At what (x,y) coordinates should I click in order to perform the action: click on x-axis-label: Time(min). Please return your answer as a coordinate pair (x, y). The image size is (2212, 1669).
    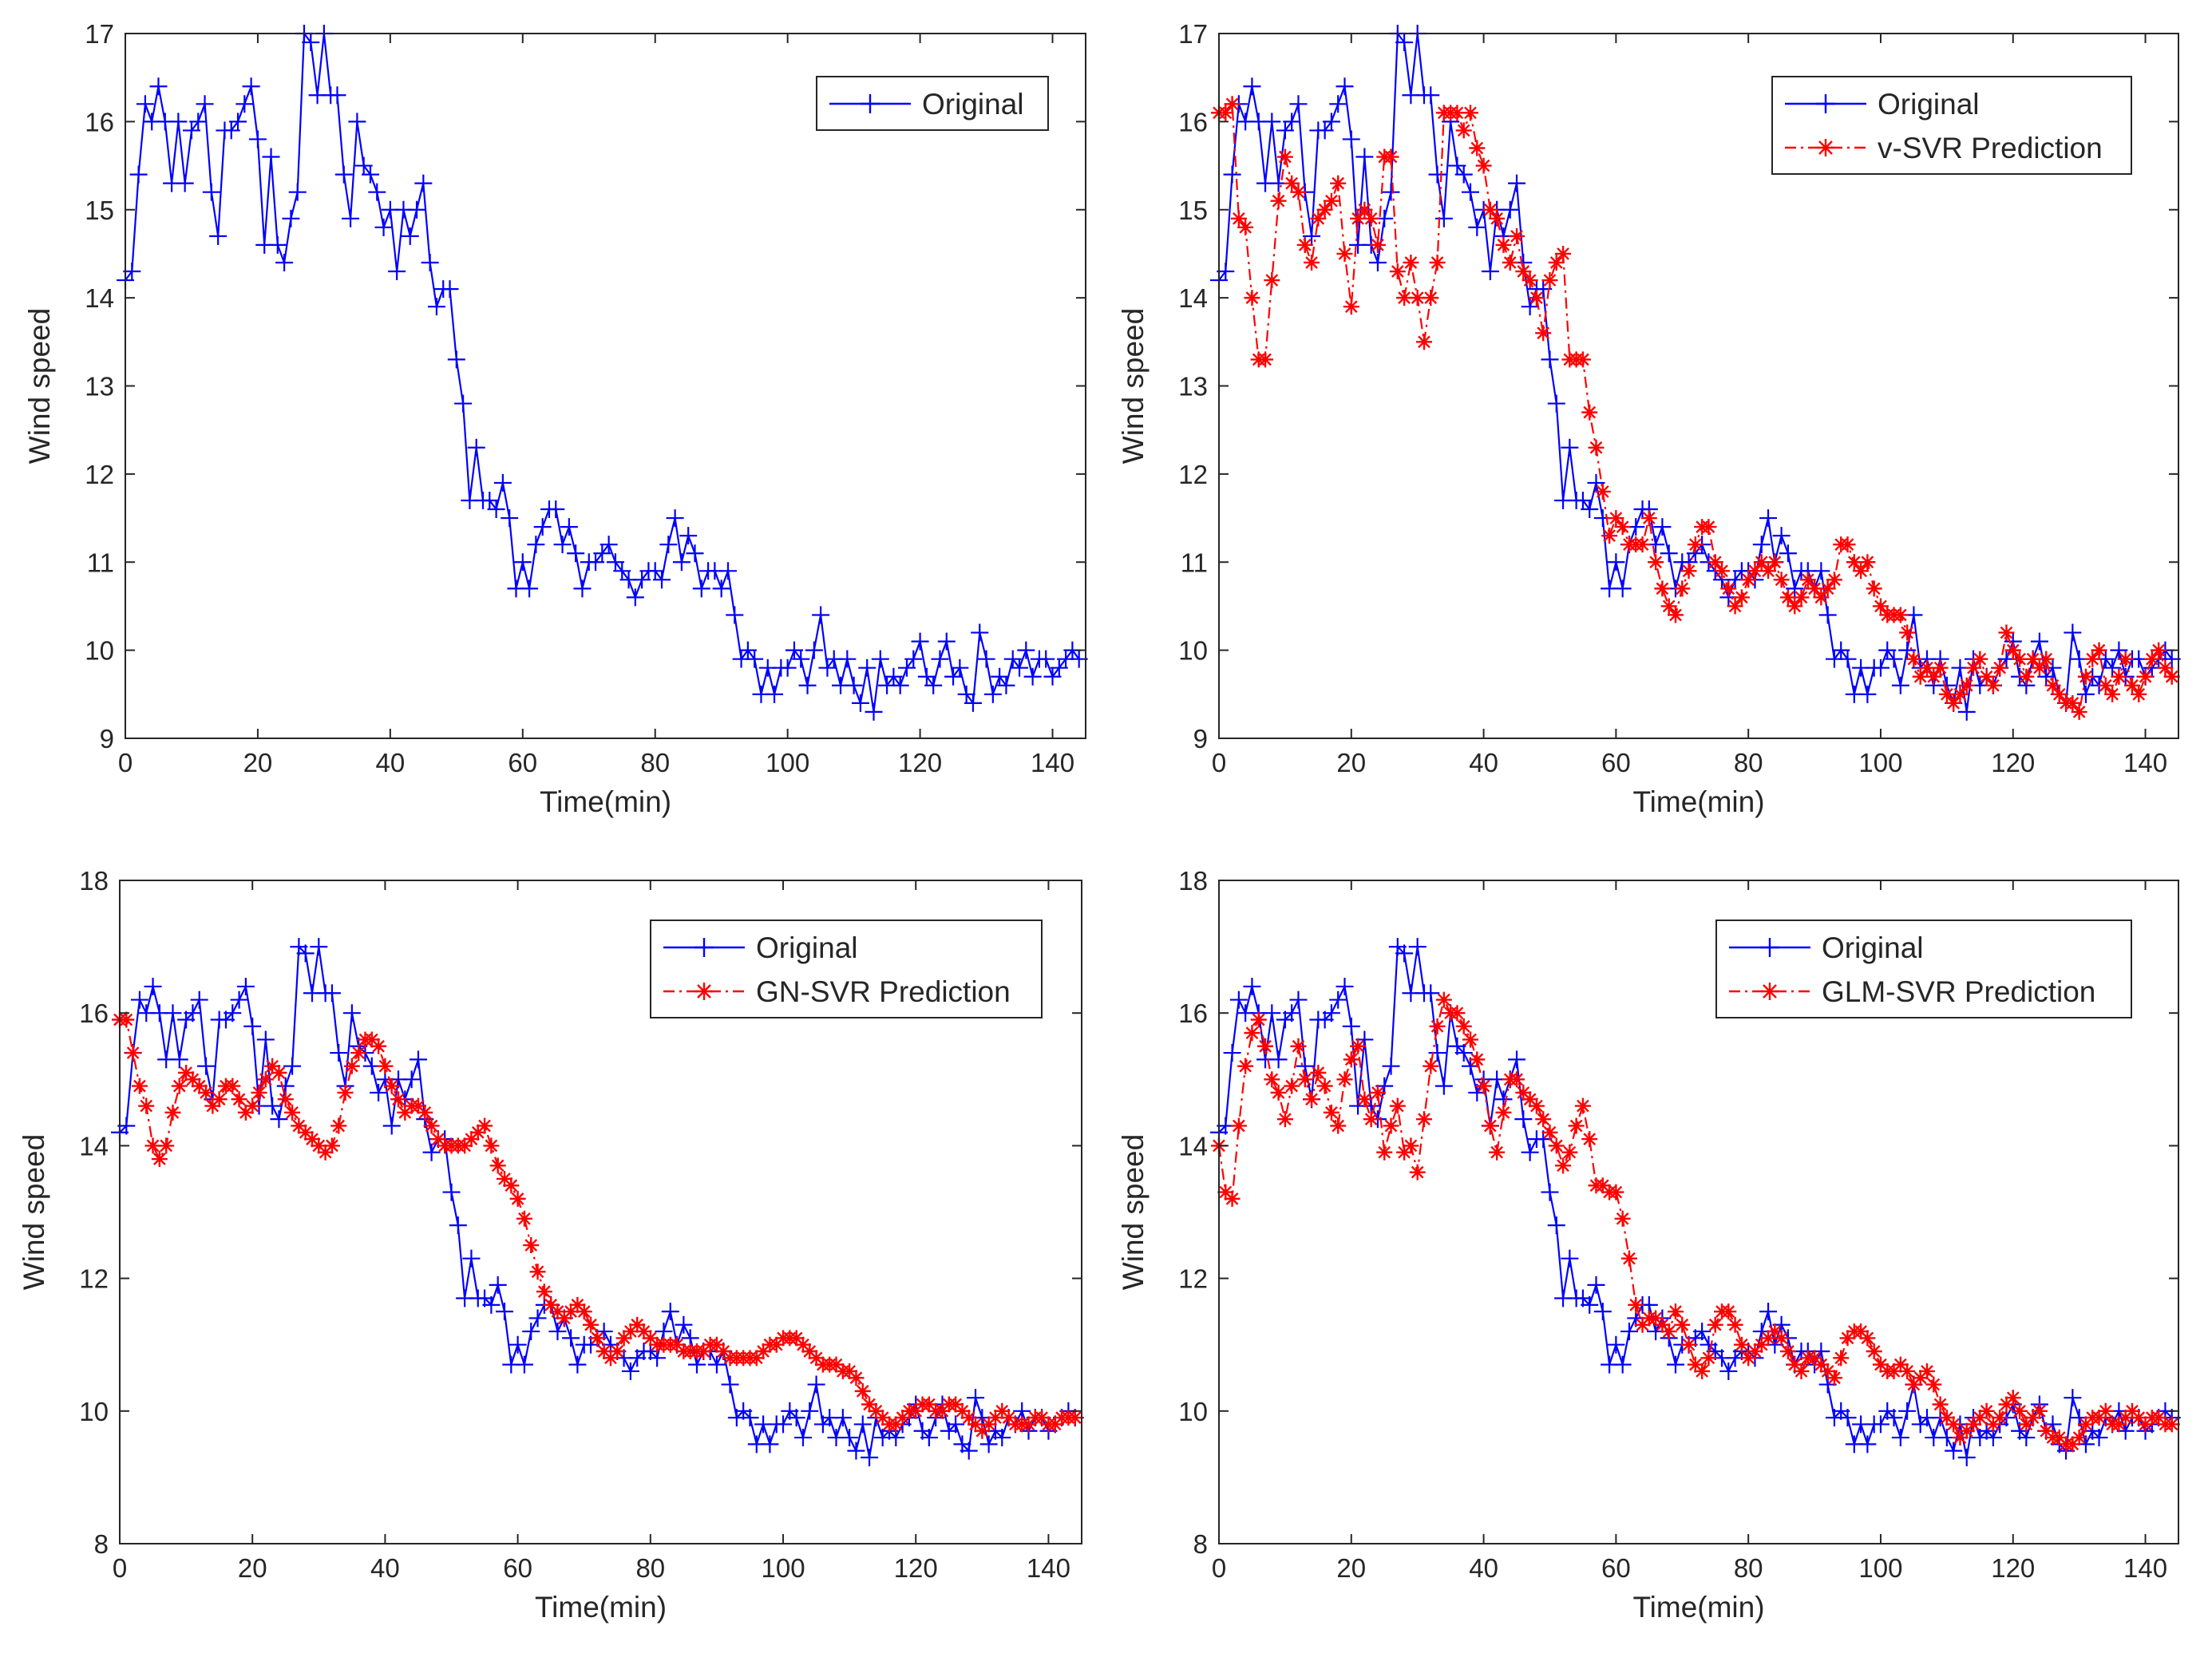
    Looking at the image, I should click on (1698, 1608).